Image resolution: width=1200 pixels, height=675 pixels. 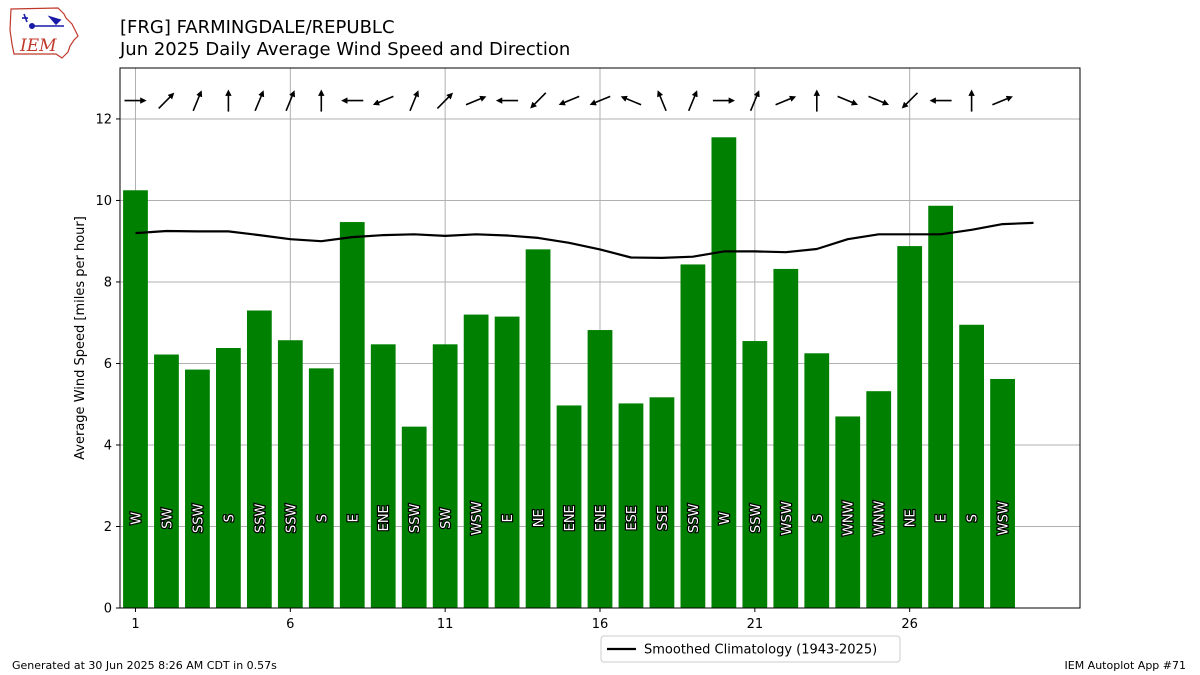 I want to click on y-tick-label: 2, so click(x=108, y=527).